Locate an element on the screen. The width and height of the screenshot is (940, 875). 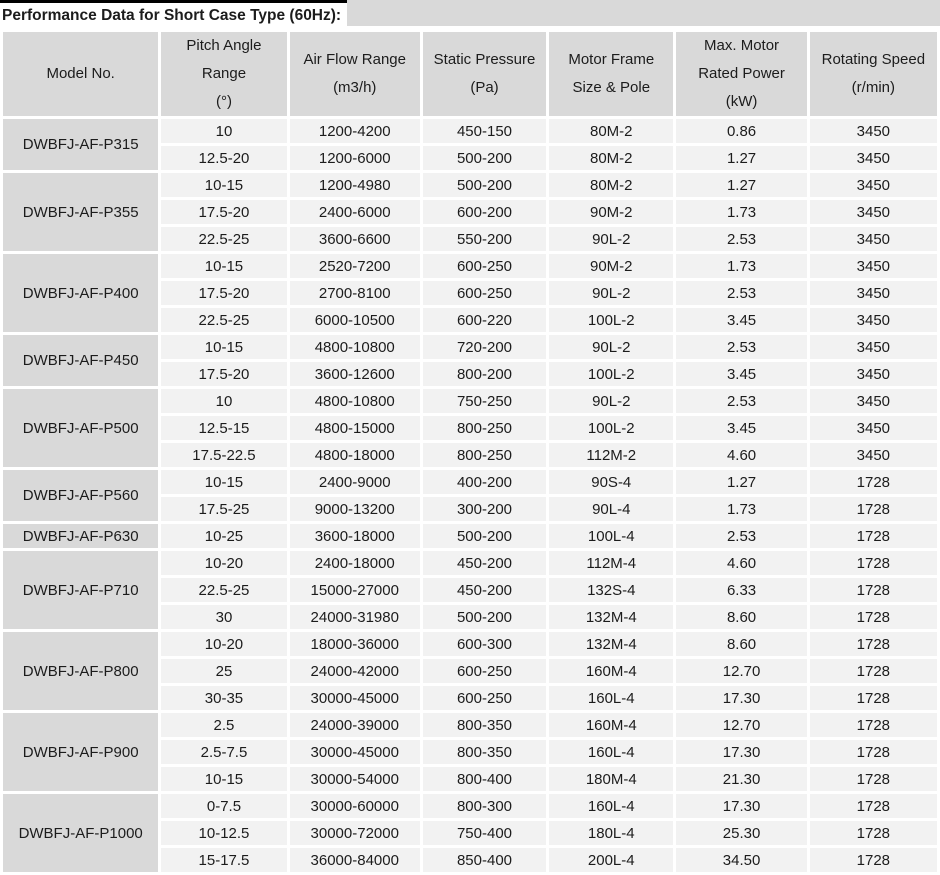
table-row: 30-35 30000-45000 600-250 160L-4 17.30 1728 is located at coordinates (470, 698).